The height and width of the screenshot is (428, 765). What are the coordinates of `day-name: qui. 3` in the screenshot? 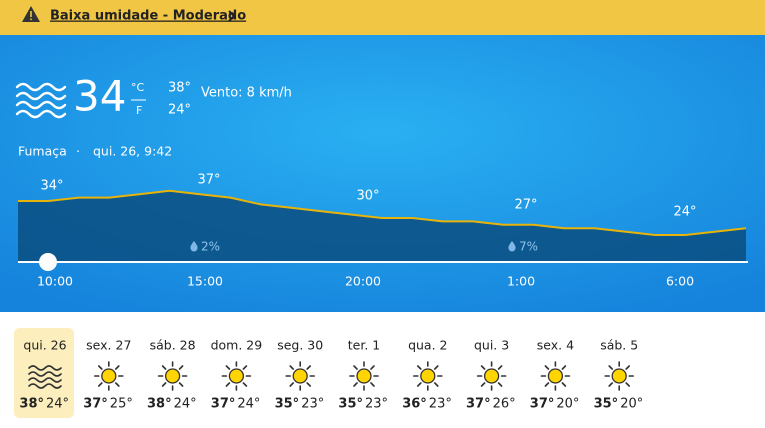 It's located at (491, 345).